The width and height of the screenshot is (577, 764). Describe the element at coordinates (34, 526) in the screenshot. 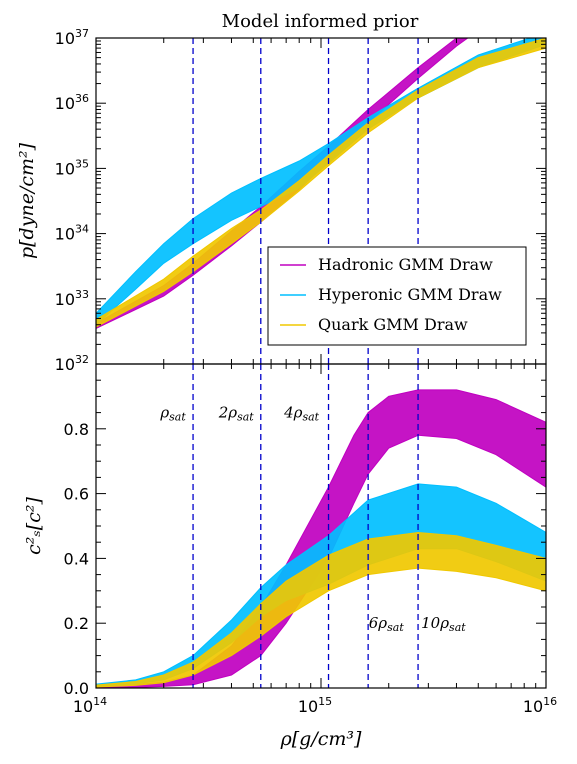

I see `sound-speed-ylabel: c²ₛ[c²]` at that location.